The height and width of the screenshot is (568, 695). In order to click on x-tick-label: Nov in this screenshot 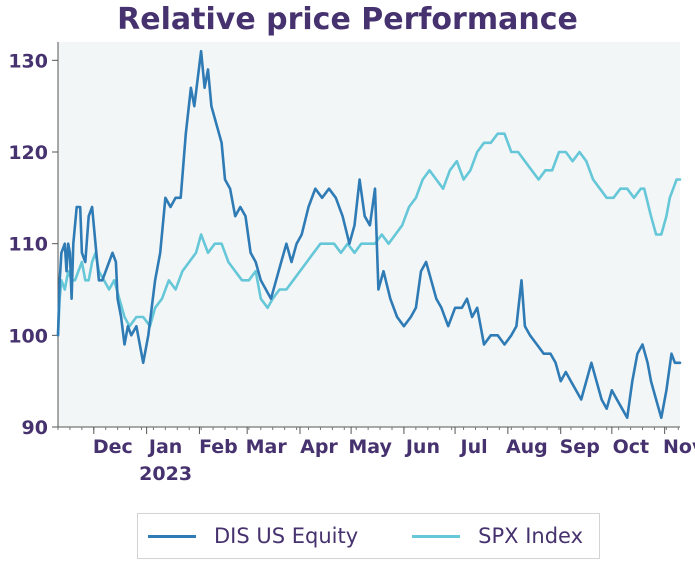, I will do `click(679, 447)`.